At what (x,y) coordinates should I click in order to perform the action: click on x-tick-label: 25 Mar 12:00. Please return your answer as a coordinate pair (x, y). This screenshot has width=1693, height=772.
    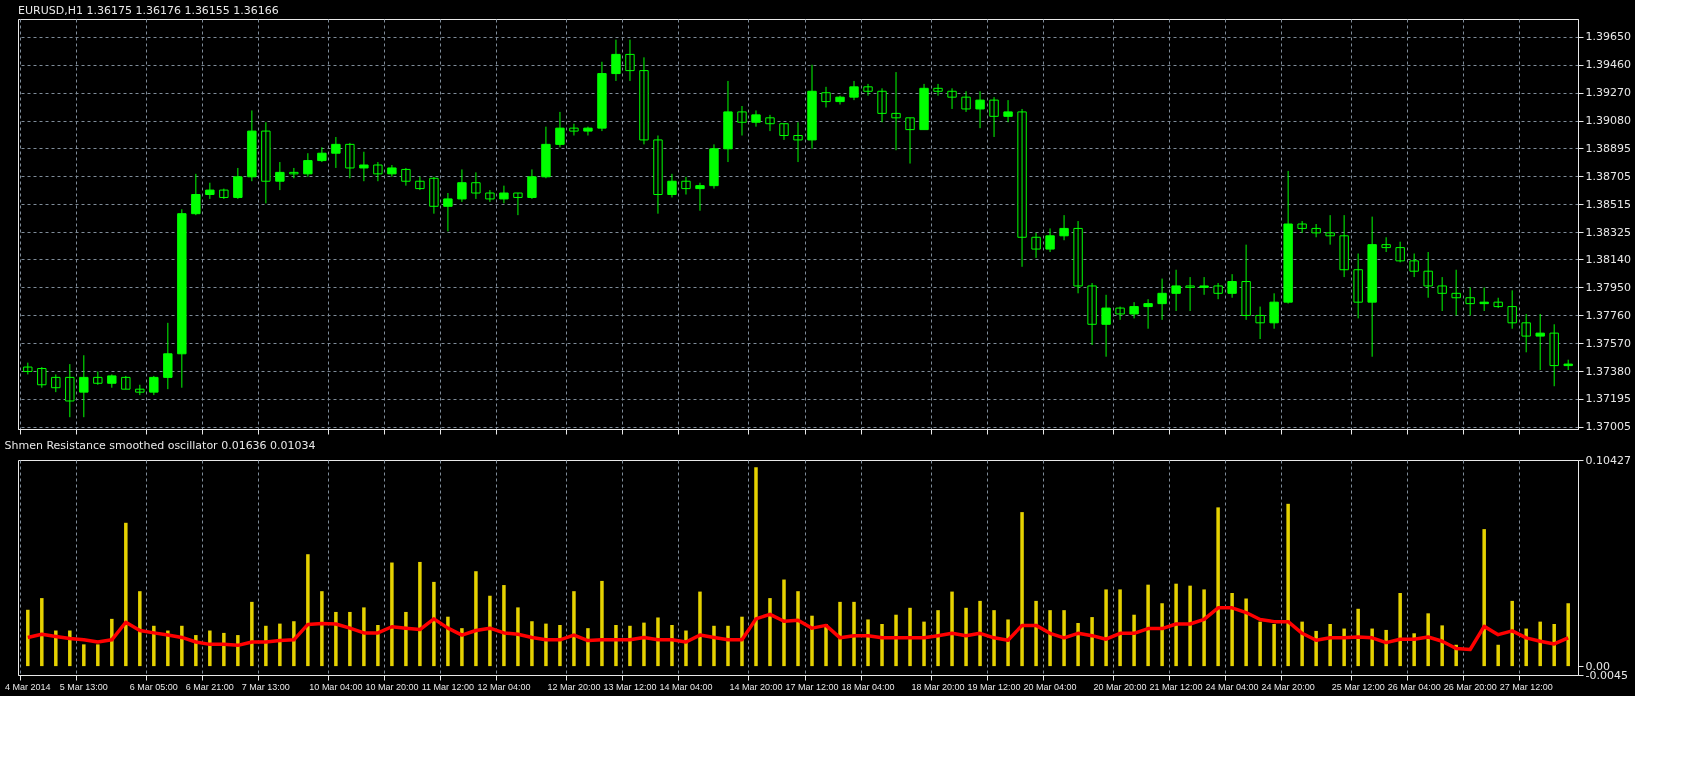
    Looking at the image, I should click on (1358, 686).